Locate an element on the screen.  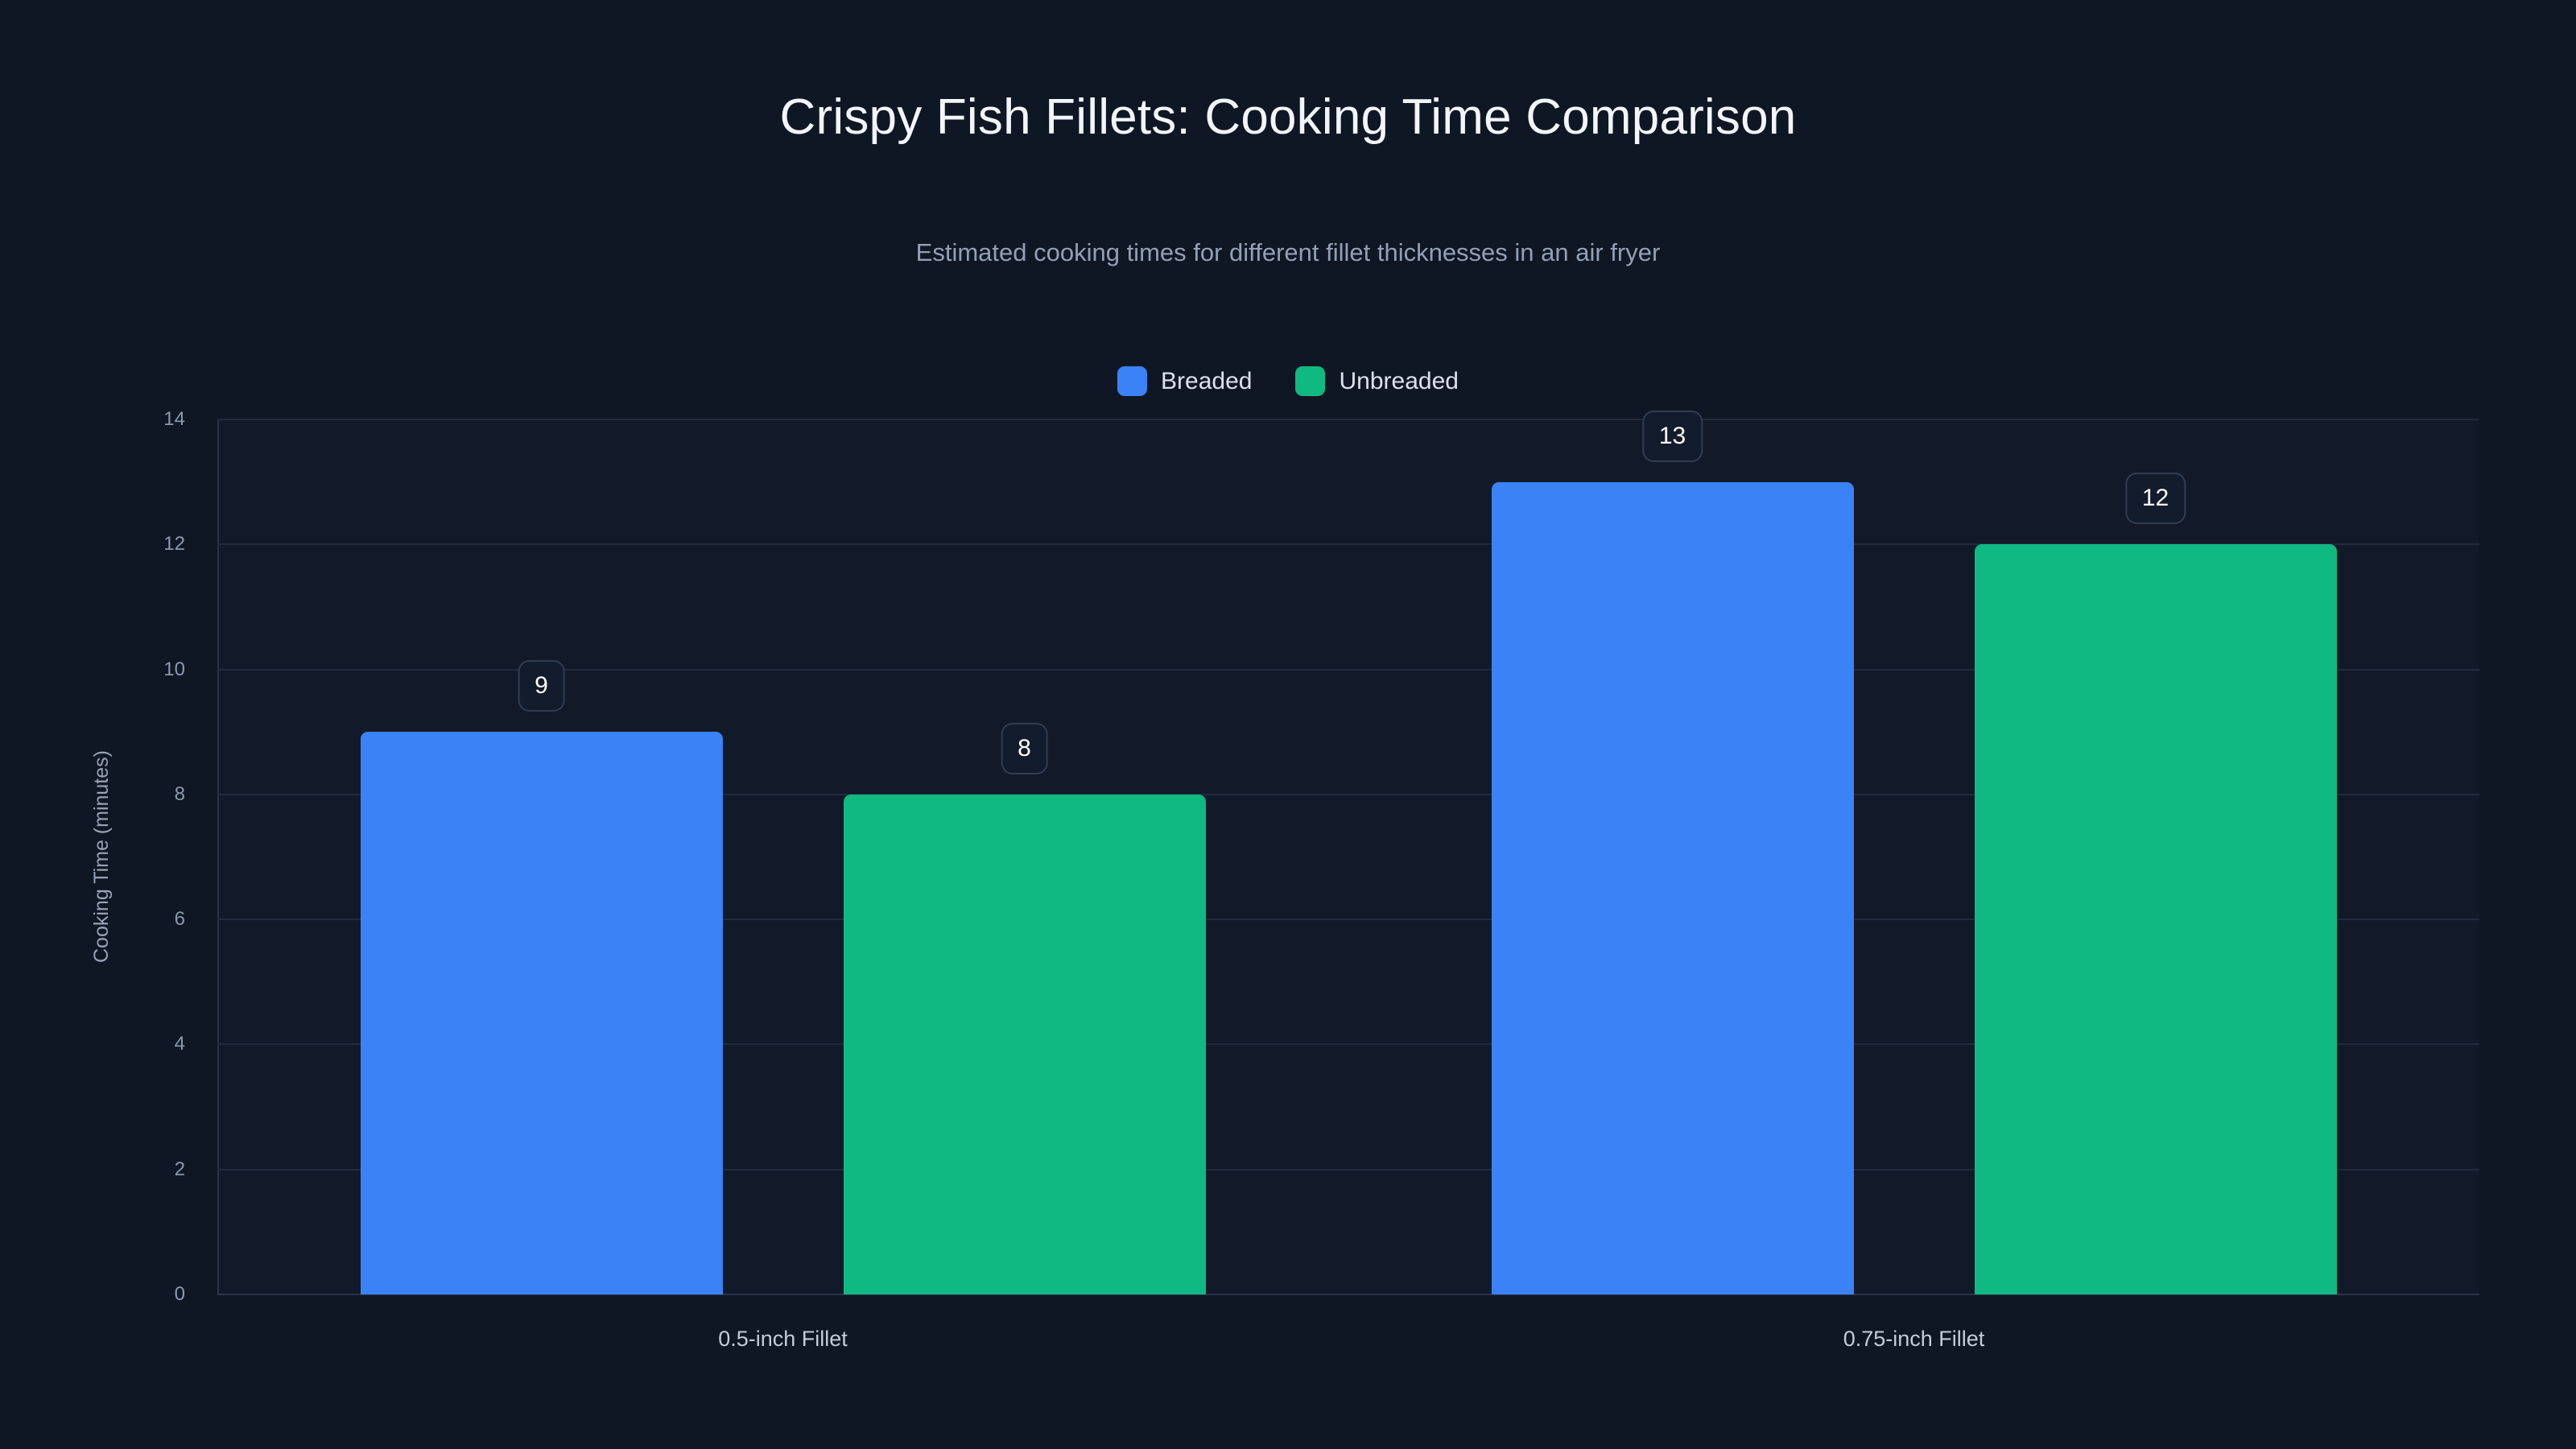
y-axis-tick-label: 0 is located at coordinates (179, 1294).